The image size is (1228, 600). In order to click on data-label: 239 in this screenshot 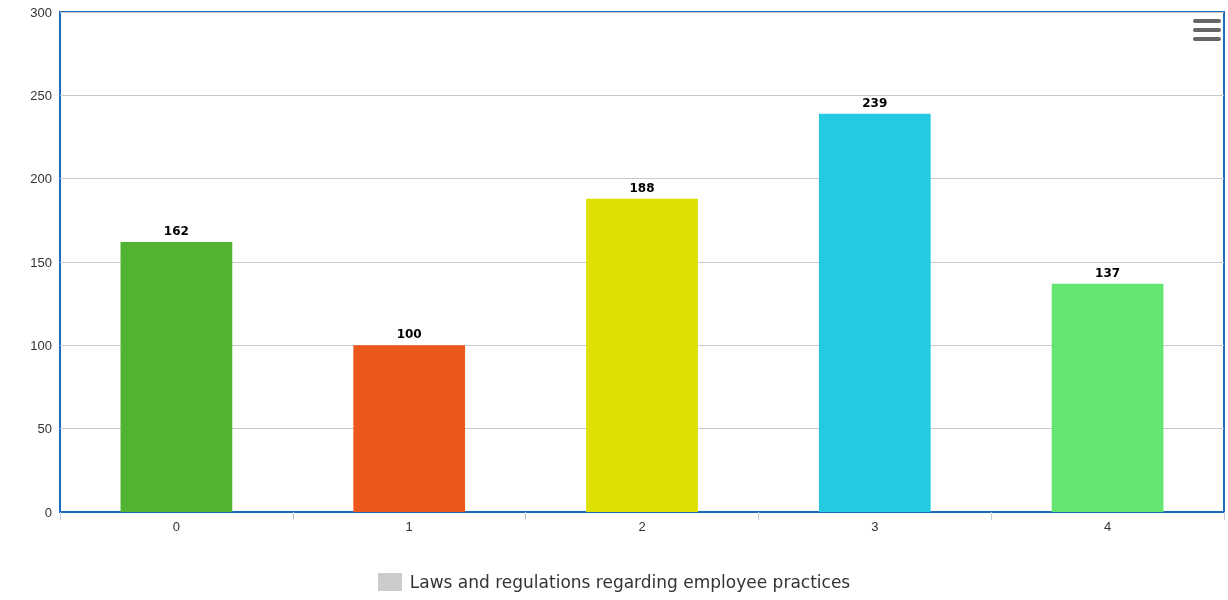, I will do `click(875, 102)`.